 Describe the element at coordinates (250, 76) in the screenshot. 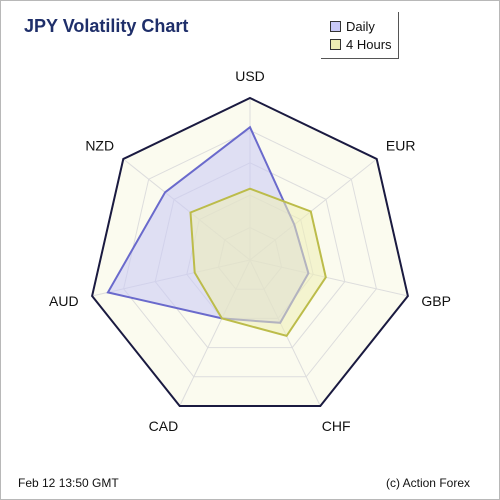

I see `axis-label-usd: USD` at that location.